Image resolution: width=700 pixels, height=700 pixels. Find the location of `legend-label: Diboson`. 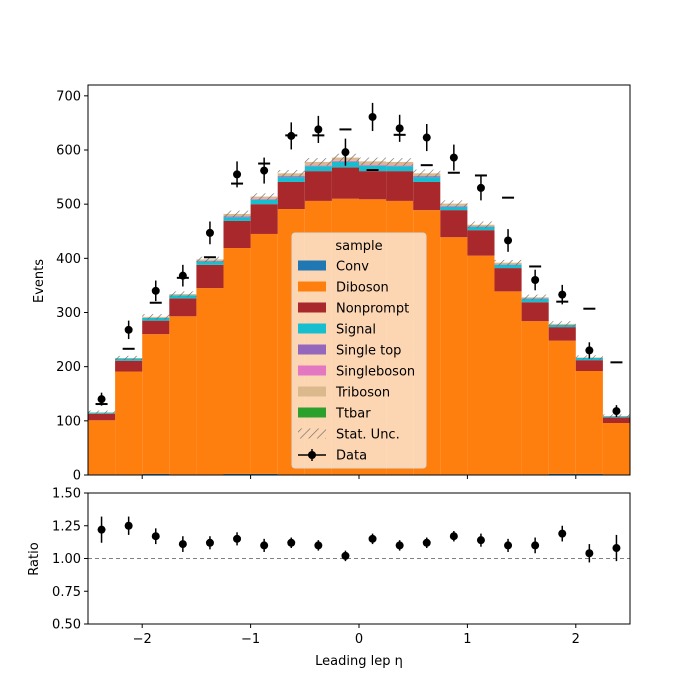

legend-label: Diboson is located at coordinates (362, 288).